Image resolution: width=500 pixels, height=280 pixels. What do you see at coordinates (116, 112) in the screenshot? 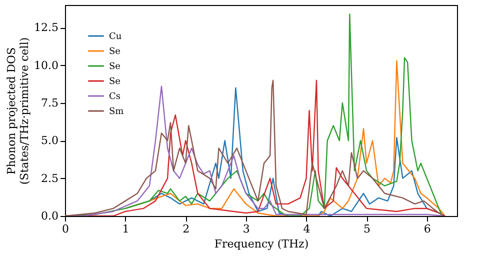
I see `legend-label: Sm` at bounding box center [116, 112].